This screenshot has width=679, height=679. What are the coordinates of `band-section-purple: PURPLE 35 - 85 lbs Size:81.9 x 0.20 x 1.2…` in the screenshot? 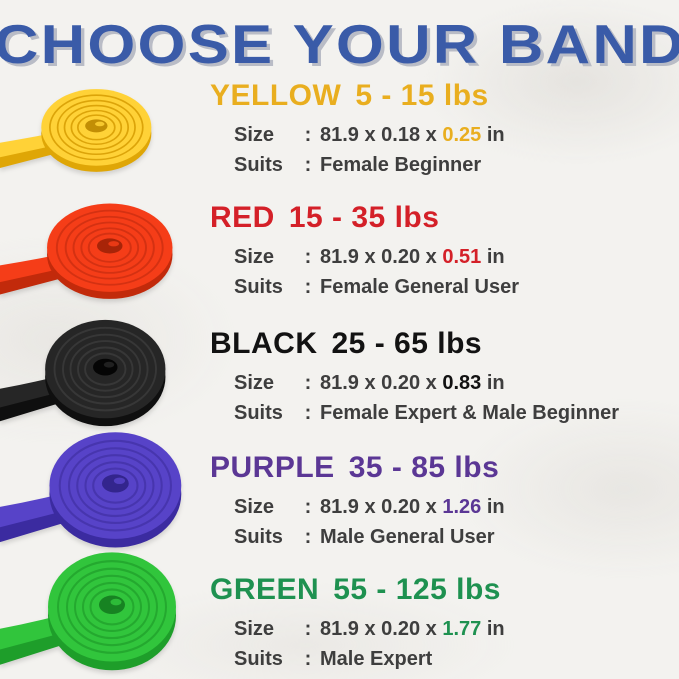 It's located at (442, 501).